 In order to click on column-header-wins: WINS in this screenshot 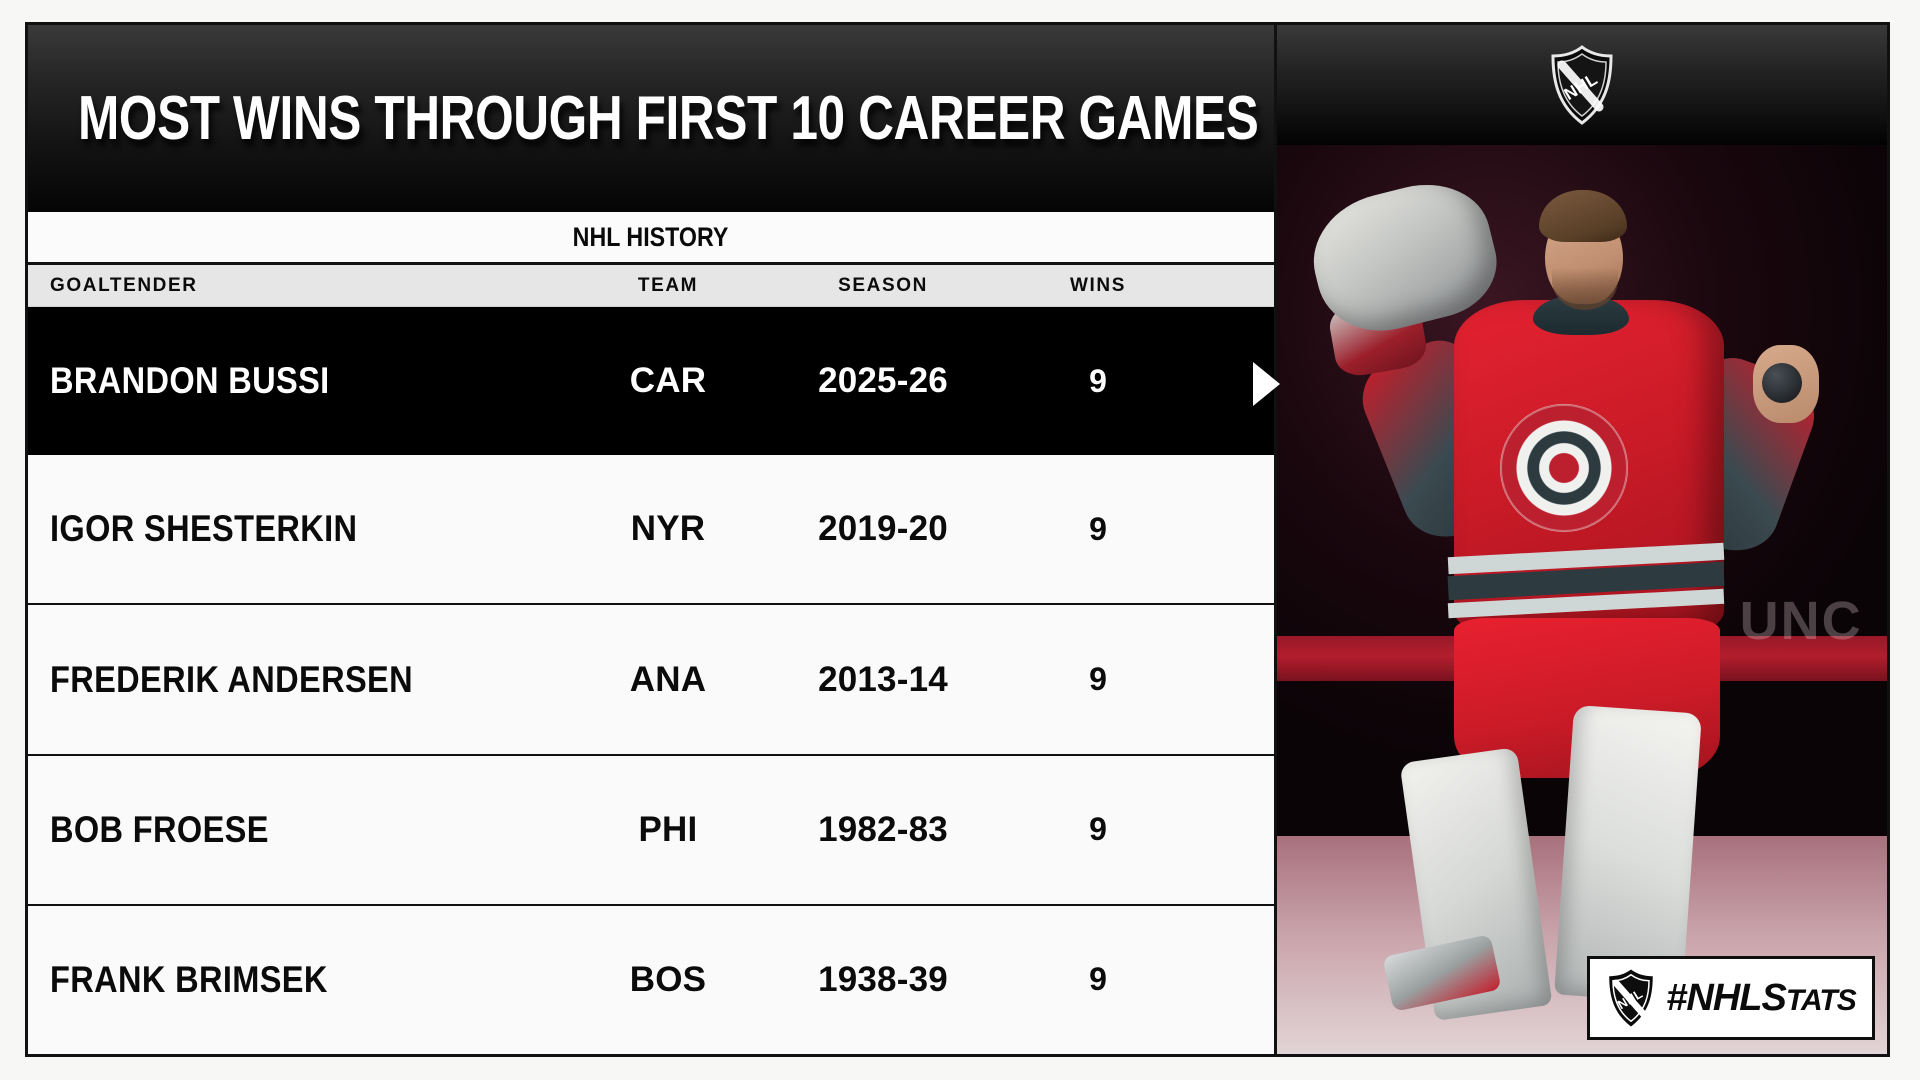, I will do `click(1097, 285)`.